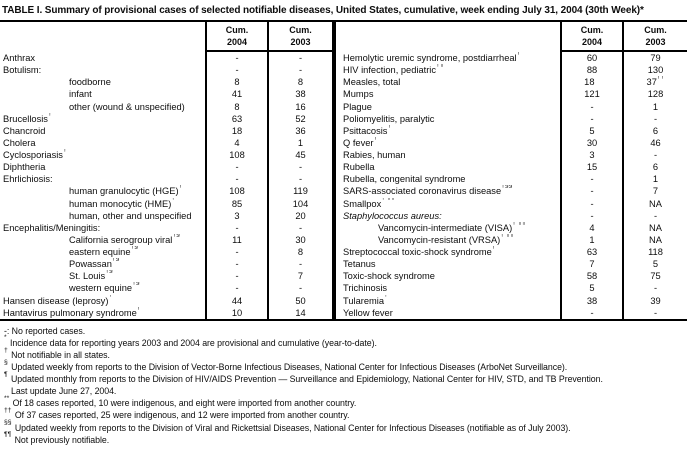 The height and width of the screenshot is (449, 687). I want to click on cum-2003-value: 128, so click(654, 94).